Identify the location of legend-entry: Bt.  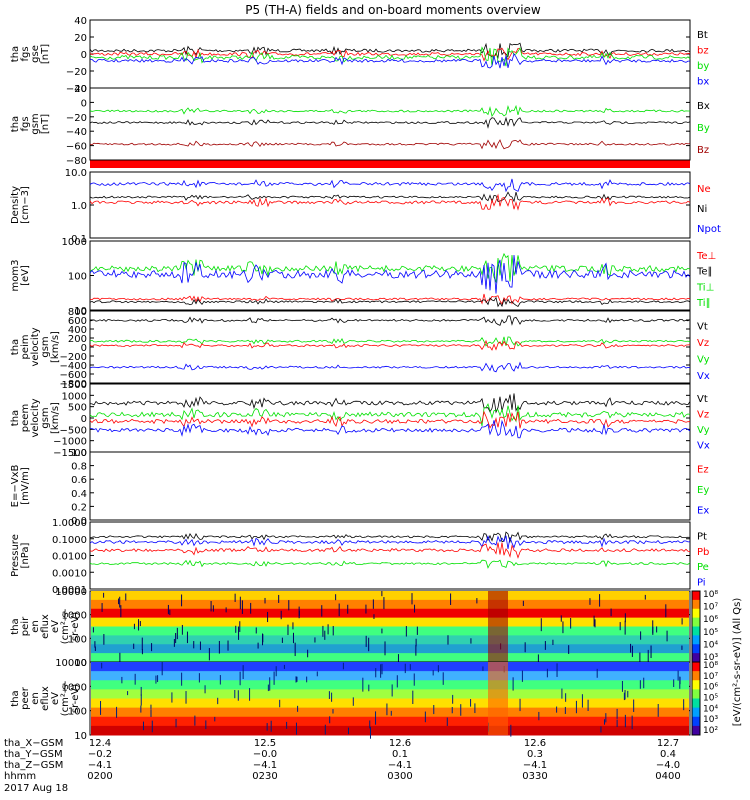
(702, 35).